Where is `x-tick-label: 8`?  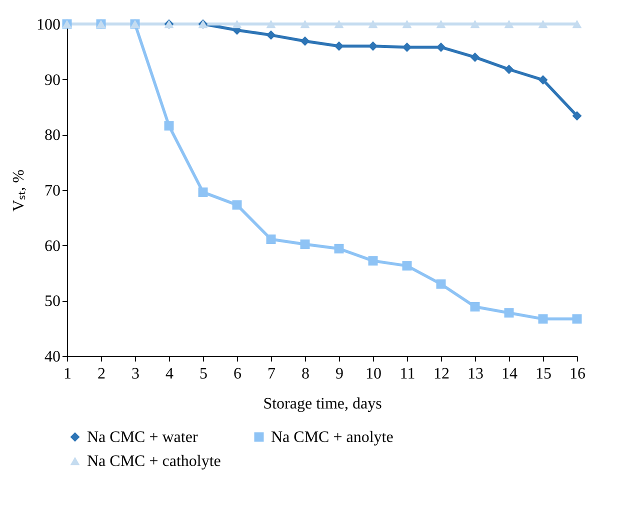
x-tick-label: 8 is located at coordinates (306, 374).